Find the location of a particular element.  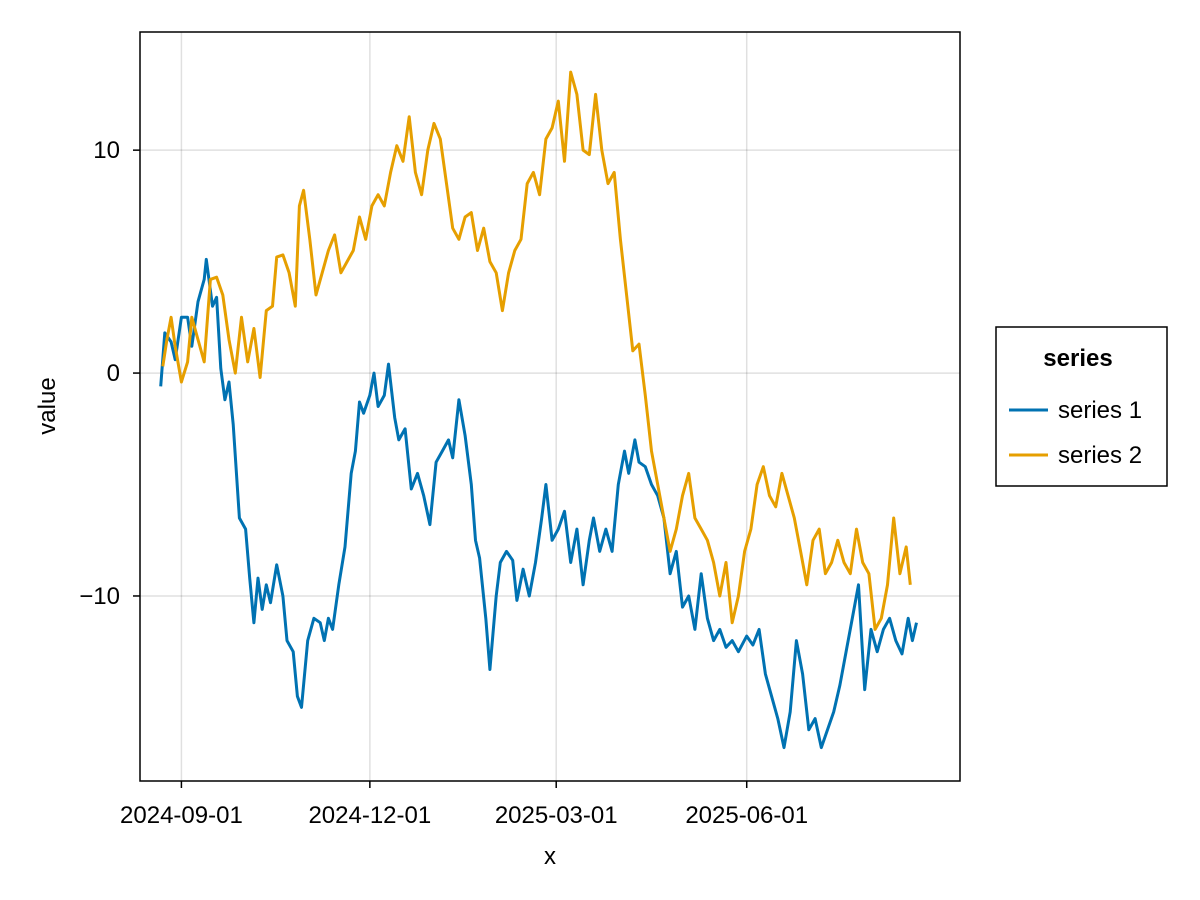

x-tick-label: 2025-06-01 is located at coordinates (746, 815).